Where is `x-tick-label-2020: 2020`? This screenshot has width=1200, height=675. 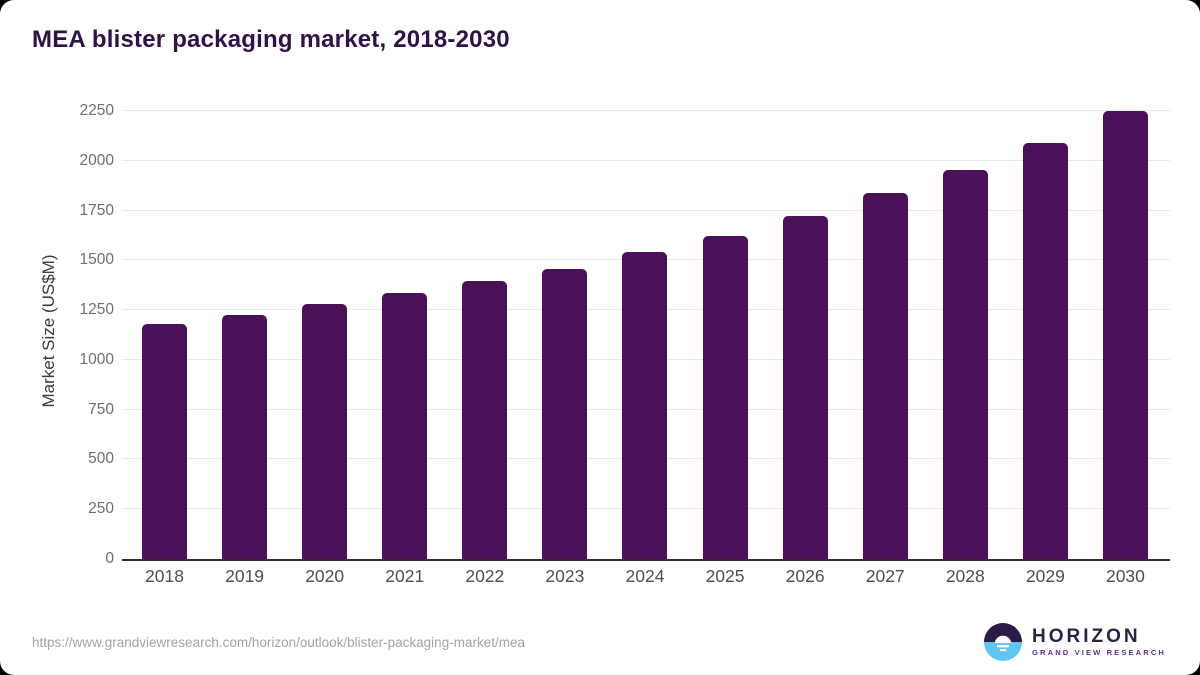
x-tick-label-2020: 2020 is located at coordinates (325, 576).